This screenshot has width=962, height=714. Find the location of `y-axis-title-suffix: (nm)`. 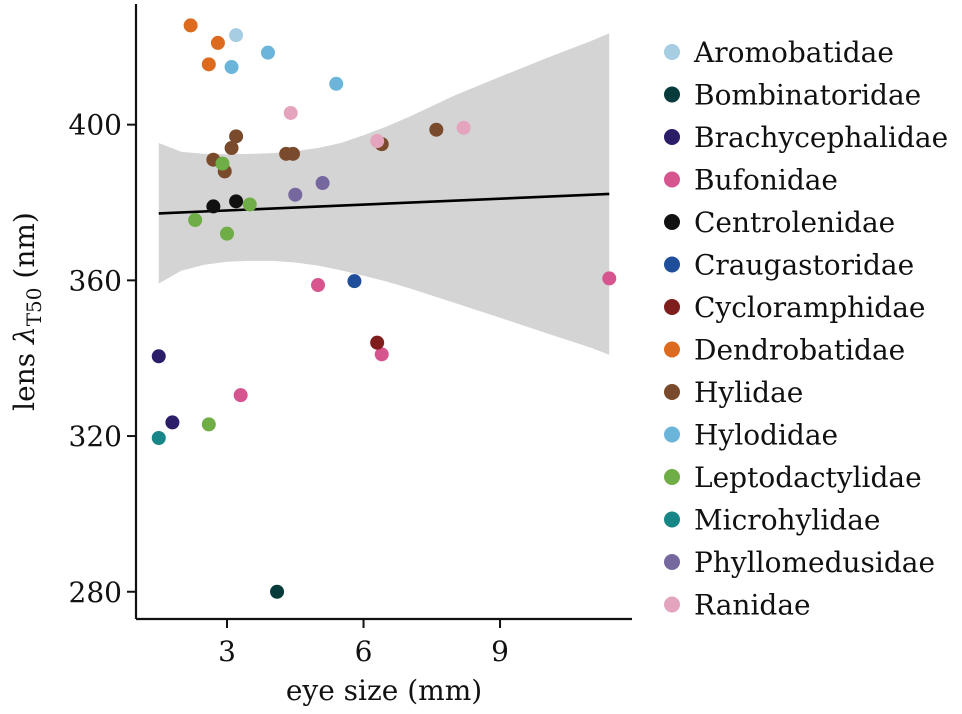

y-axis-title-suffix: (nm) is located at coordinates (24, 249).